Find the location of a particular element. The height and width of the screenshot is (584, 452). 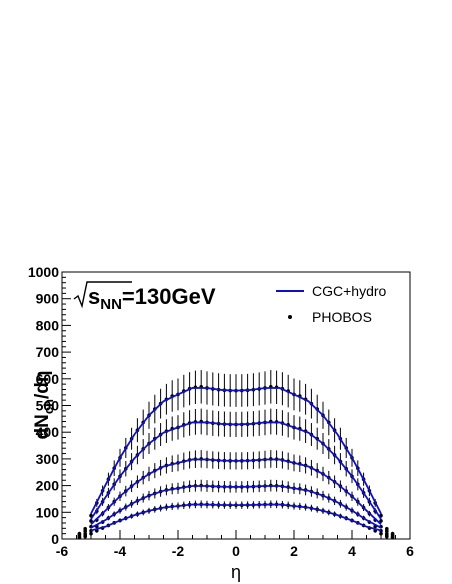

sqrt-sign is located at coordinates (102, 295).